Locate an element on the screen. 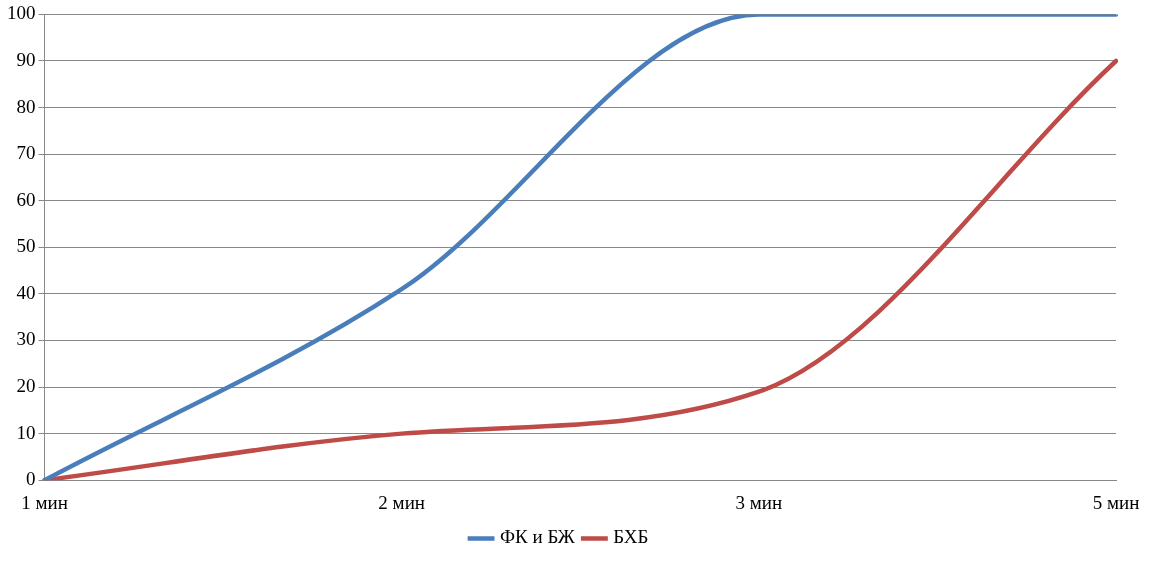  x-tick-label: 1 мин is located at coordinates (44, 502).